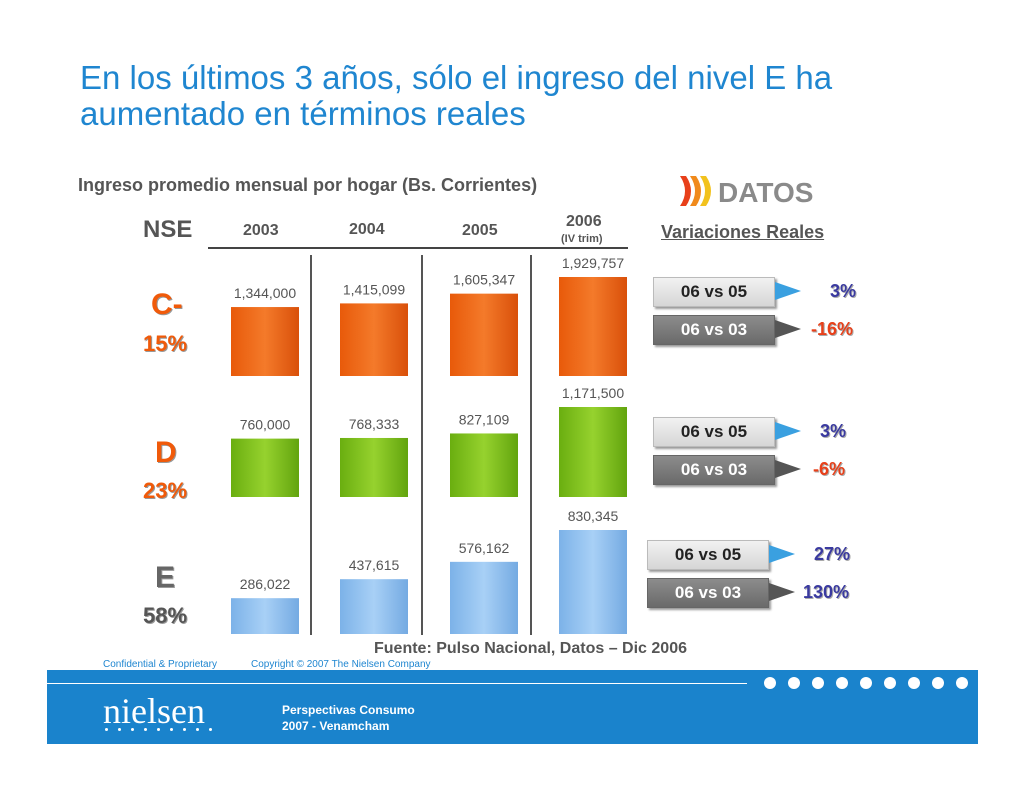  Describe the element at coordinates (160, 664) in the screenshot. I see `confidential-note: Confidential & Proprietary` at that location.